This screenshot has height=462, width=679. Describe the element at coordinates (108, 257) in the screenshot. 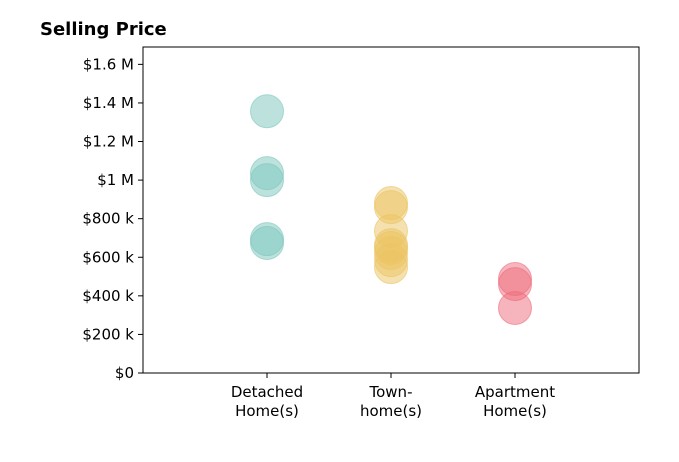

I see `y-tick-label: $600 k` at that location.